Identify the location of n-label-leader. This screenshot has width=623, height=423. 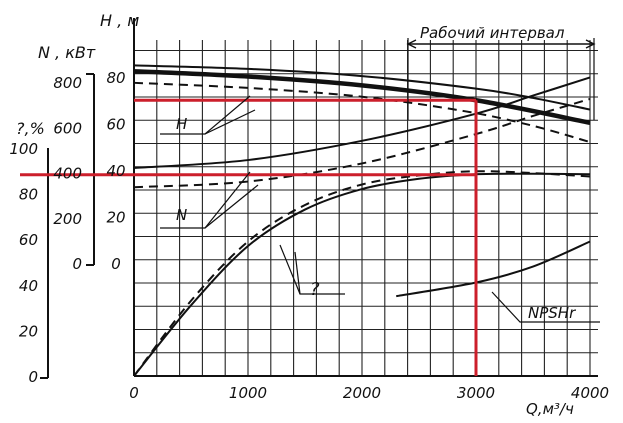
(205, 200).